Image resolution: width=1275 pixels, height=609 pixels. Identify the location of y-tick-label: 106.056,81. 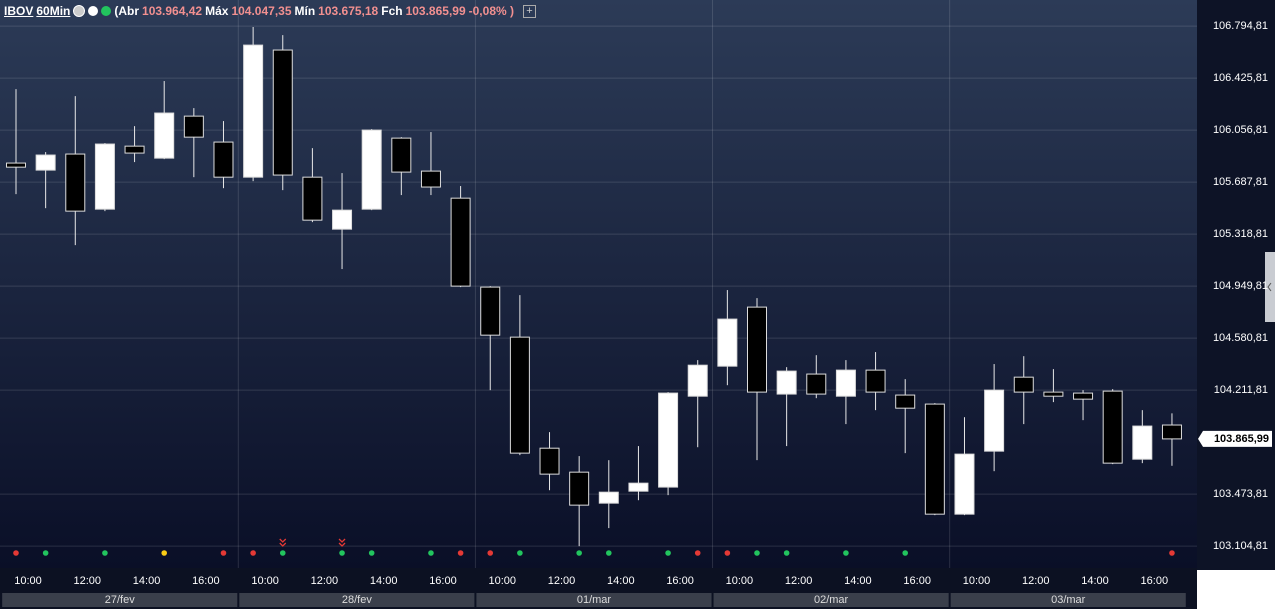
(1240, 130).